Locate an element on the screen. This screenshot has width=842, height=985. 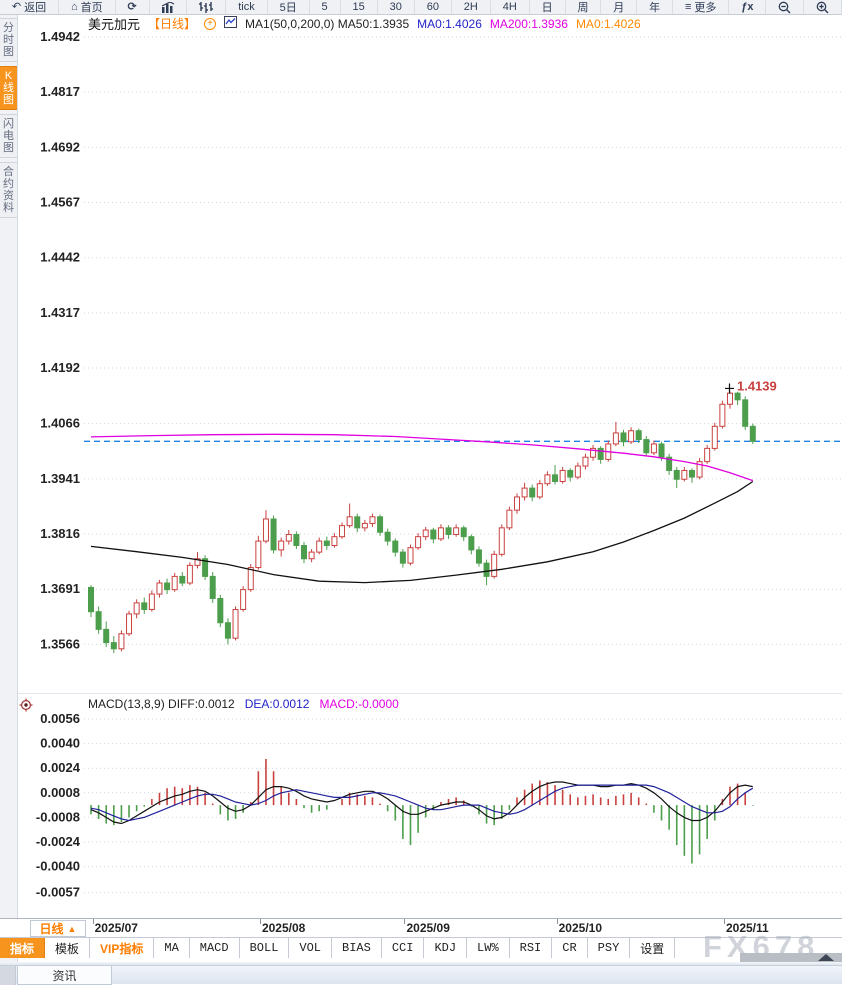
interval-label: 2H is located at coordinates (470, 7).